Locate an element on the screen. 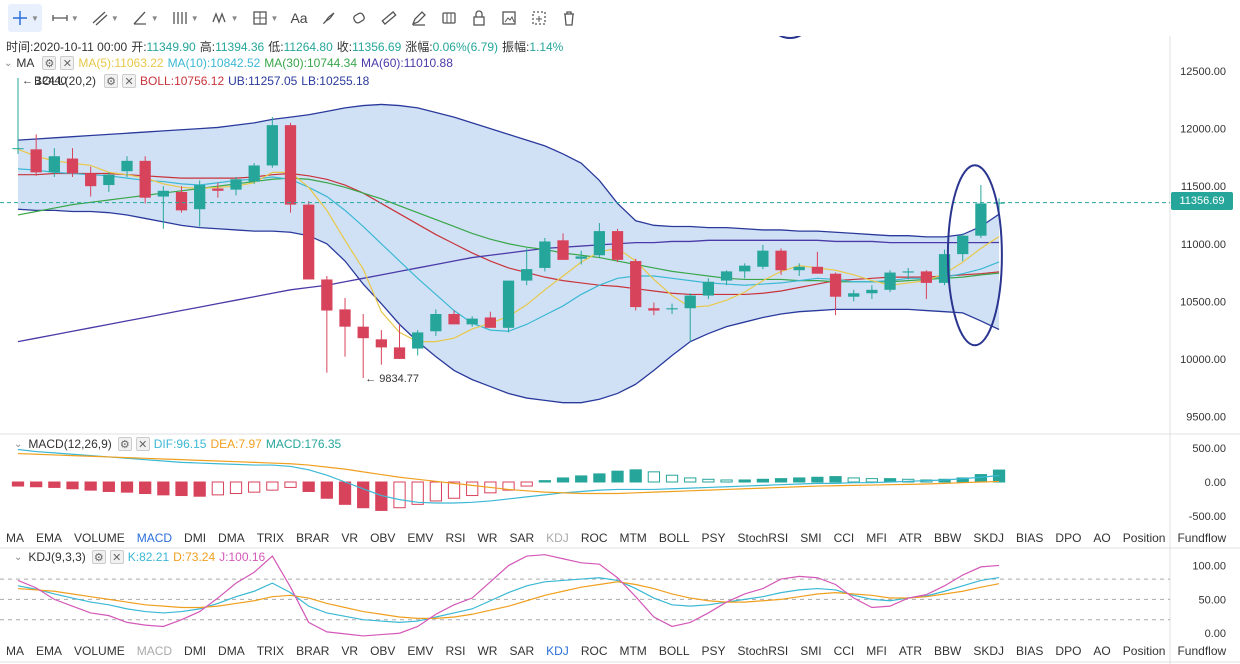  pencil-icon is located at coordinates (419, 18).